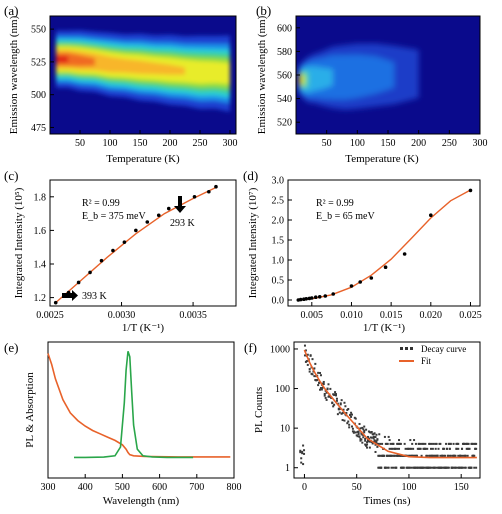 Image resolution: width=502 pixels, height=514 pixels. I want to click on x-tick-label: 300, so click(230, 143).